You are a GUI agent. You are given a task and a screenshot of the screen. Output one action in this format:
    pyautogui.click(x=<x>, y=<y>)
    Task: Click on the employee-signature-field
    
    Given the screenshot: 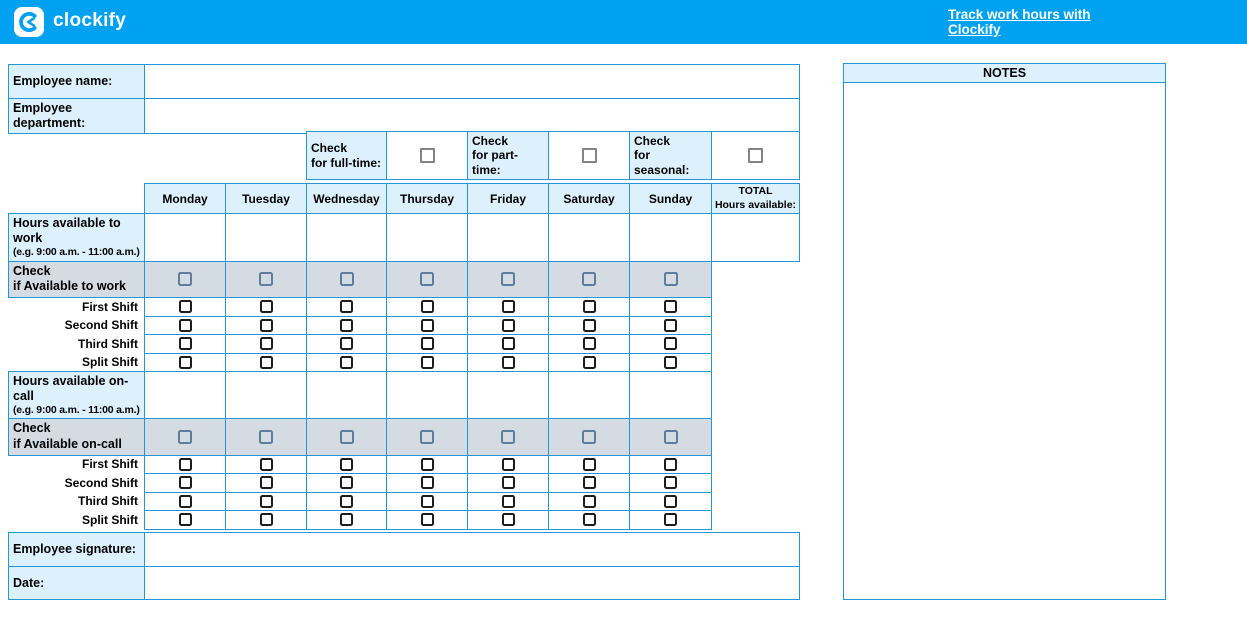 What is the action you would take?
    pyautogui.click(x=472, y=549)
    